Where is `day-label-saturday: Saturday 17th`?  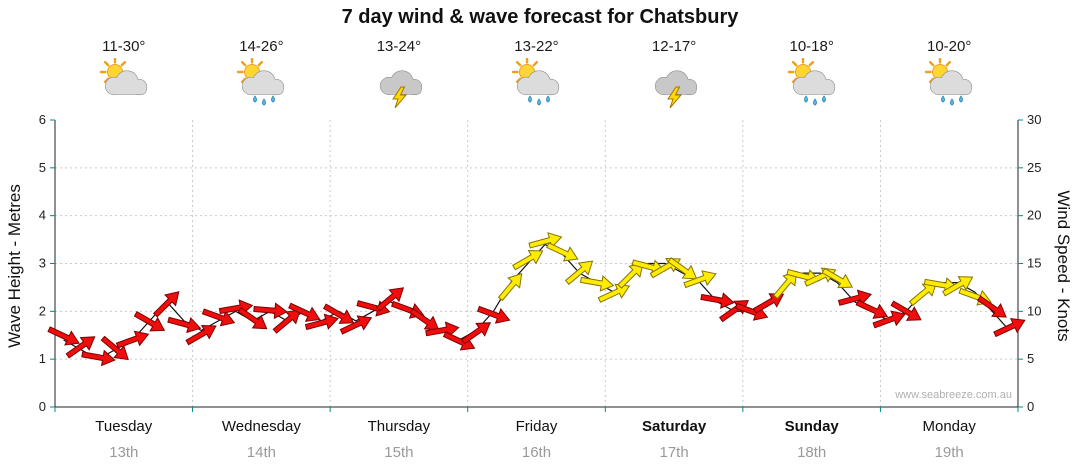 day-label-saturday: Saturday 17th is located at coordinates (674, 439).